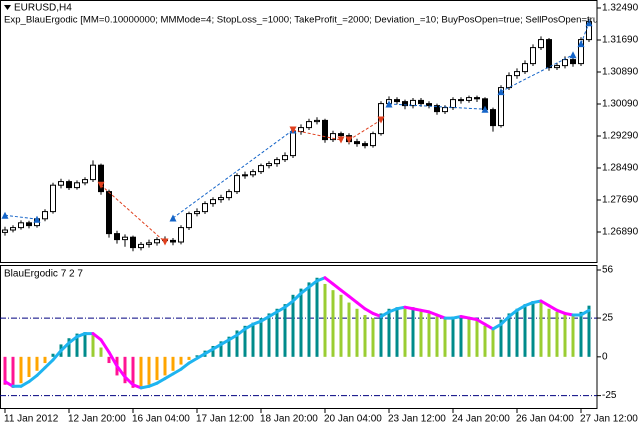 The image size is (643, 428). Describe the element at coordinates (620, 104) in the screenshot. I see `y-tick-label: 1.30090` at that location.